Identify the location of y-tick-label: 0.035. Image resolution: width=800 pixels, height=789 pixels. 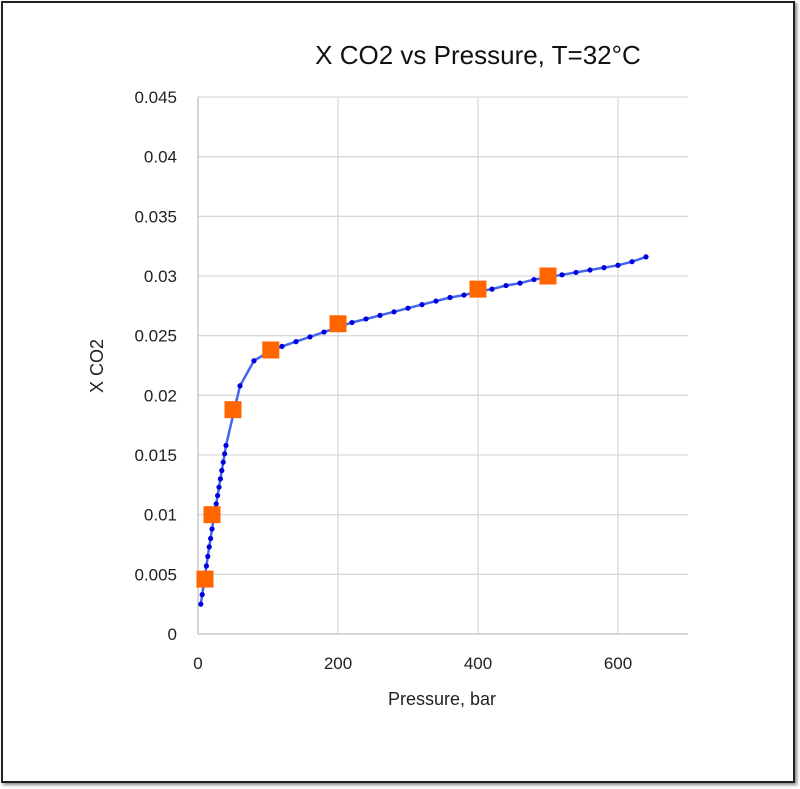
(155, 216).